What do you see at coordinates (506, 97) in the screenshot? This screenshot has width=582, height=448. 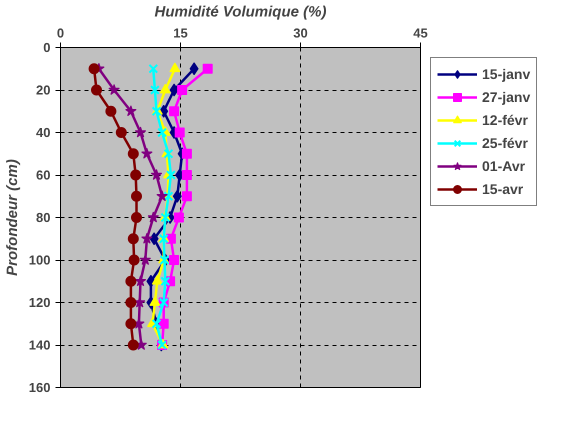 I see `legend-label: 27-janv` at bounding box center [506, 97].